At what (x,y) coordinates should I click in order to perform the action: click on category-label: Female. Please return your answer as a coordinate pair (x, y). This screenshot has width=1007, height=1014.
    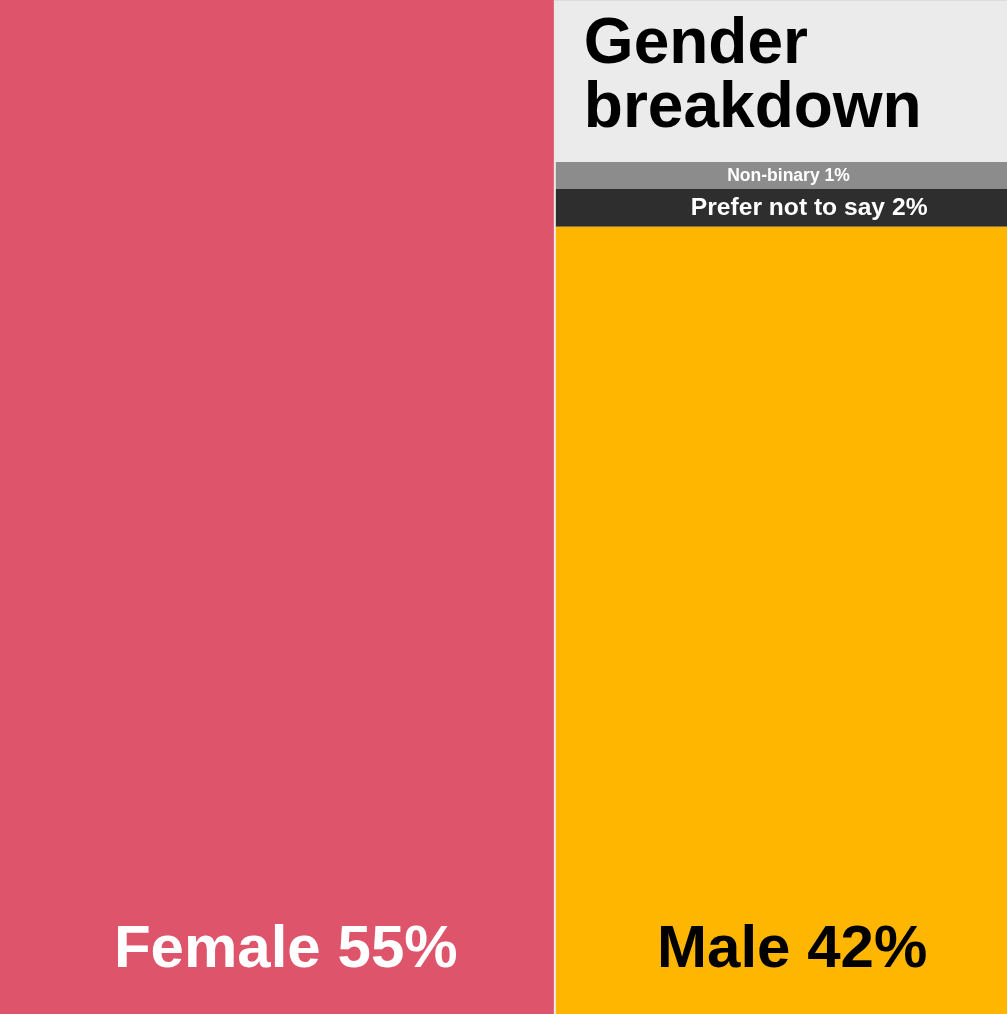
    Looking at the image, I should click on (217, 946).